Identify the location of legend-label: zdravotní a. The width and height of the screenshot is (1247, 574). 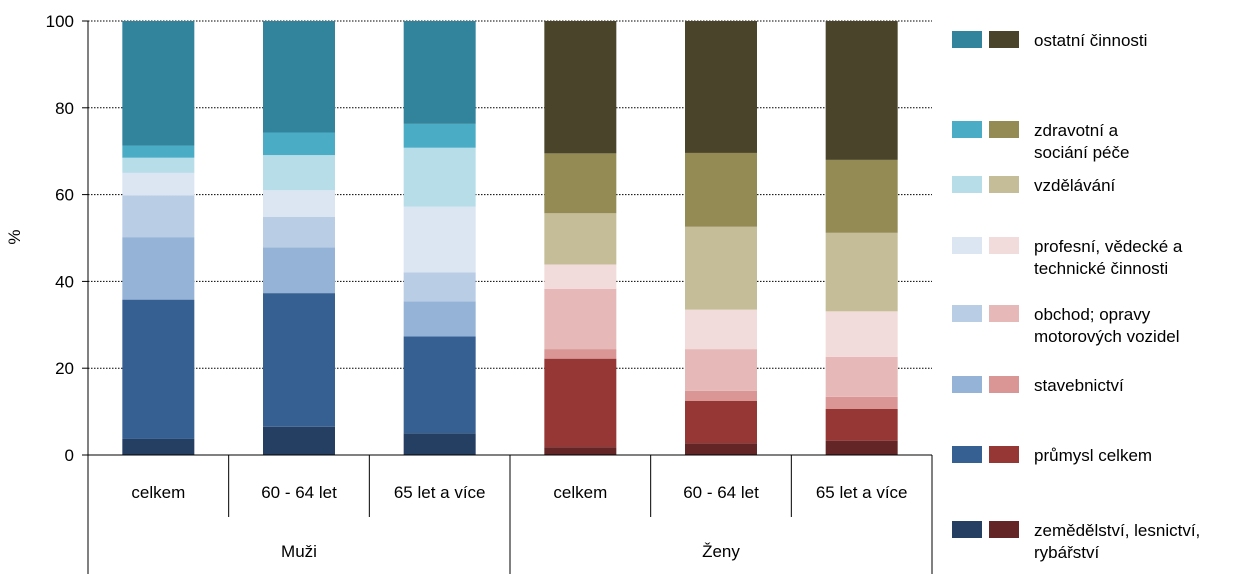
(1076, 130).